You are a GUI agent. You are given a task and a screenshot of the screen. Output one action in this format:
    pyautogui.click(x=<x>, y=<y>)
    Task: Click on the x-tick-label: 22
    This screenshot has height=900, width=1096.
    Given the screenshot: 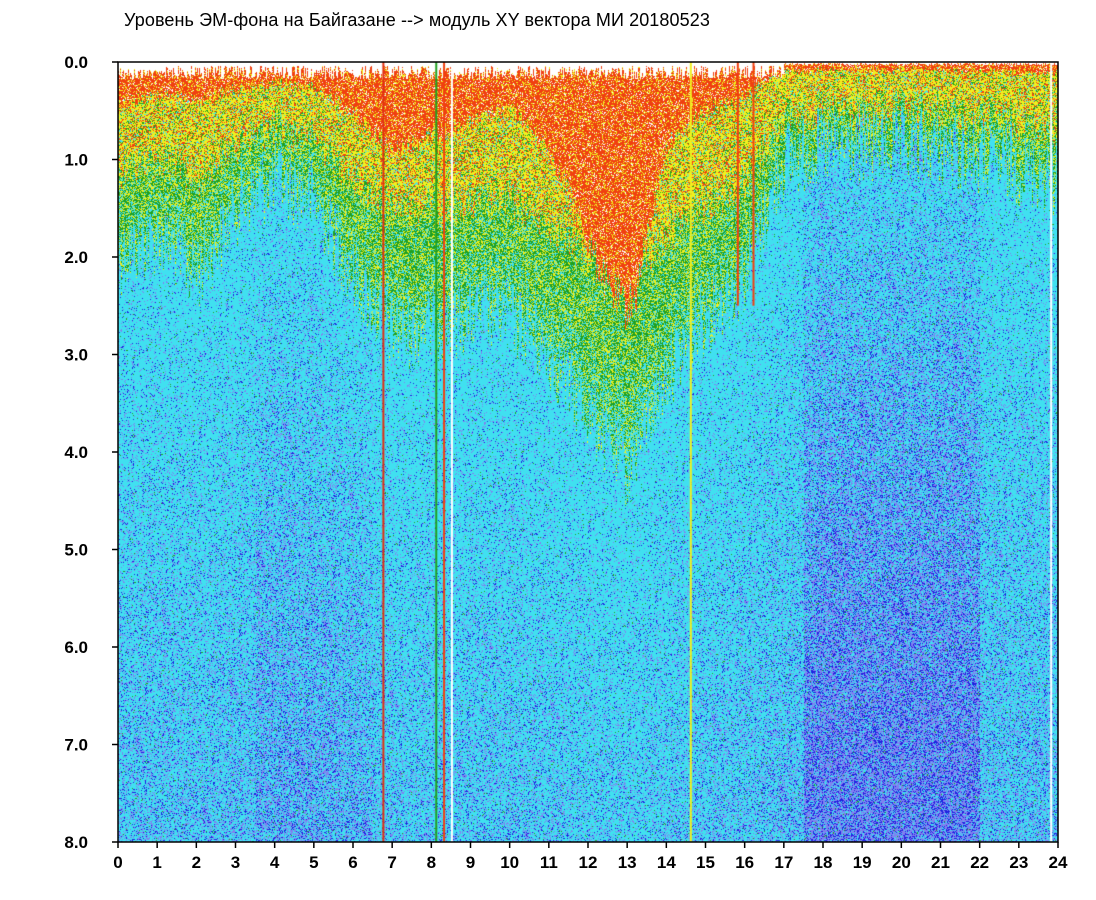 What is the action you would take?
    pyautogui.click(x=979, y=862)
    